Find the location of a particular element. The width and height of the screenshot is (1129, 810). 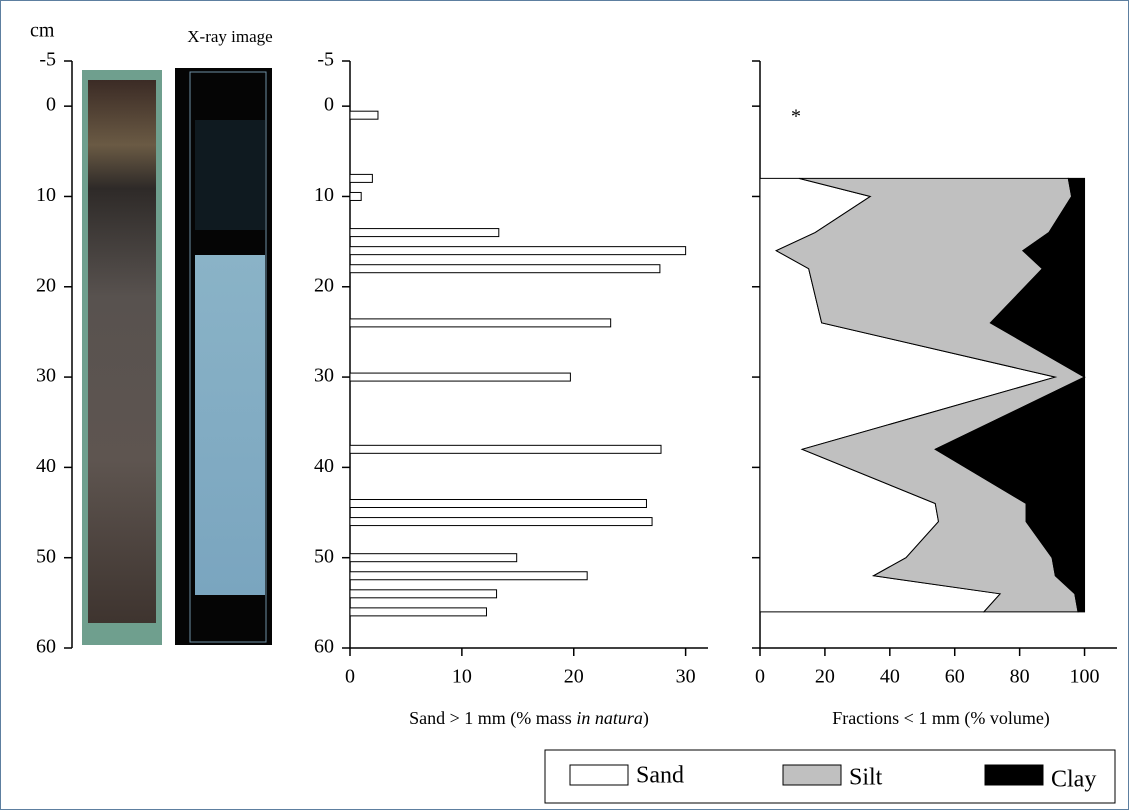

x-tick-label: 80 is located at coordinates (1020, 677).